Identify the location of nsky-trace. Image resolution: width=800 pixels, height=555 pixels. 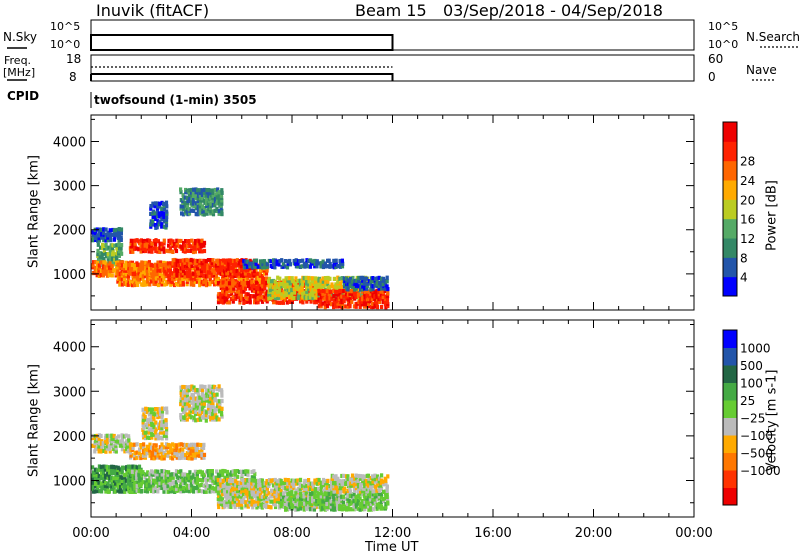
(242, 42).